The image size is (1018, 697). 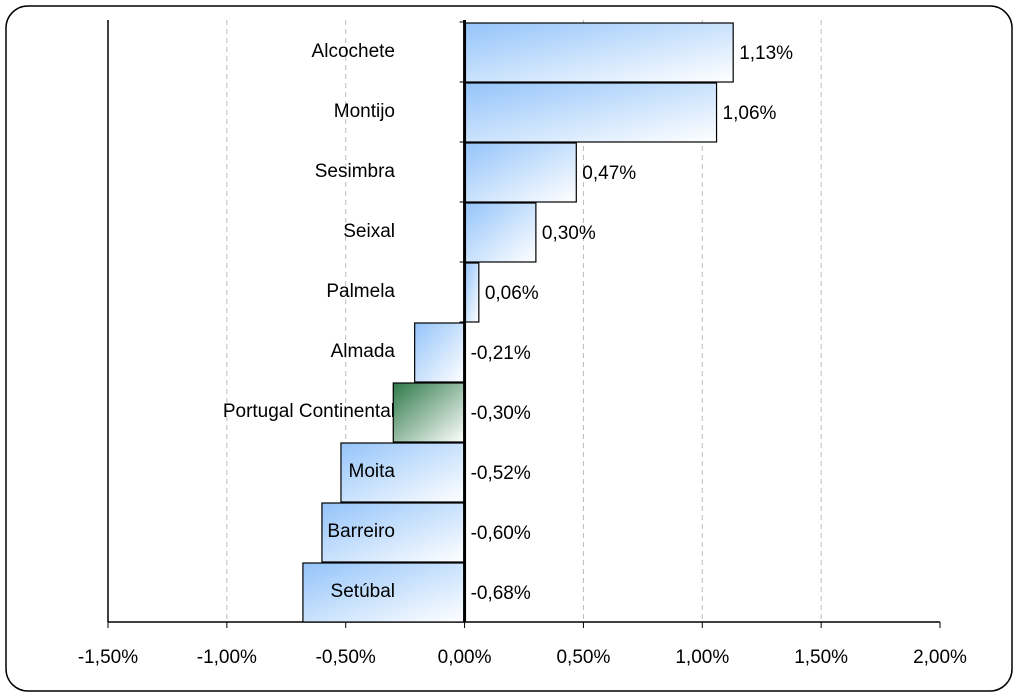 I want to click on value-label: -0,60%, so click(x=501, y=533).